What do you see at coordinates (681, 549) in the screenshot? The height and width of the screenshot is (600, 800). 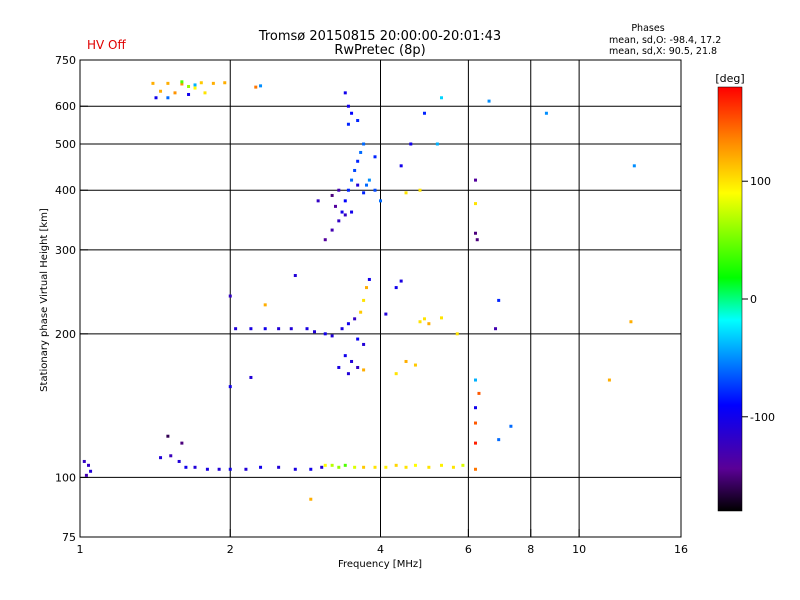 I see `x-tick-label: 16` at bounding box center [681, 549].